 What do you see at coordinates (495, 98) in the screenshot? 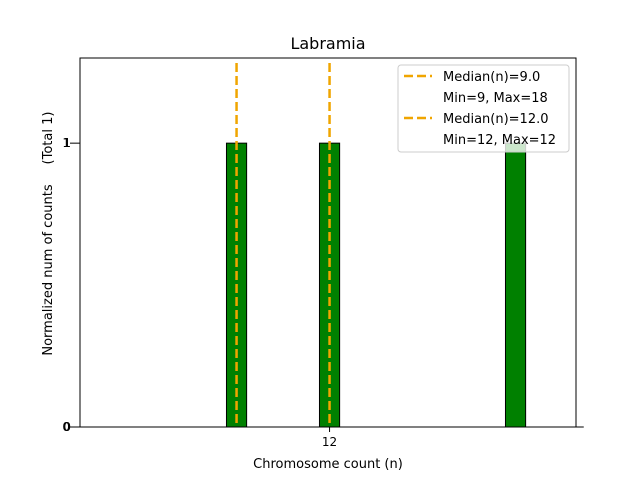
I see `legend-sublabel-median-1: Min=9, Max=18` at bounding box center [495, 98].